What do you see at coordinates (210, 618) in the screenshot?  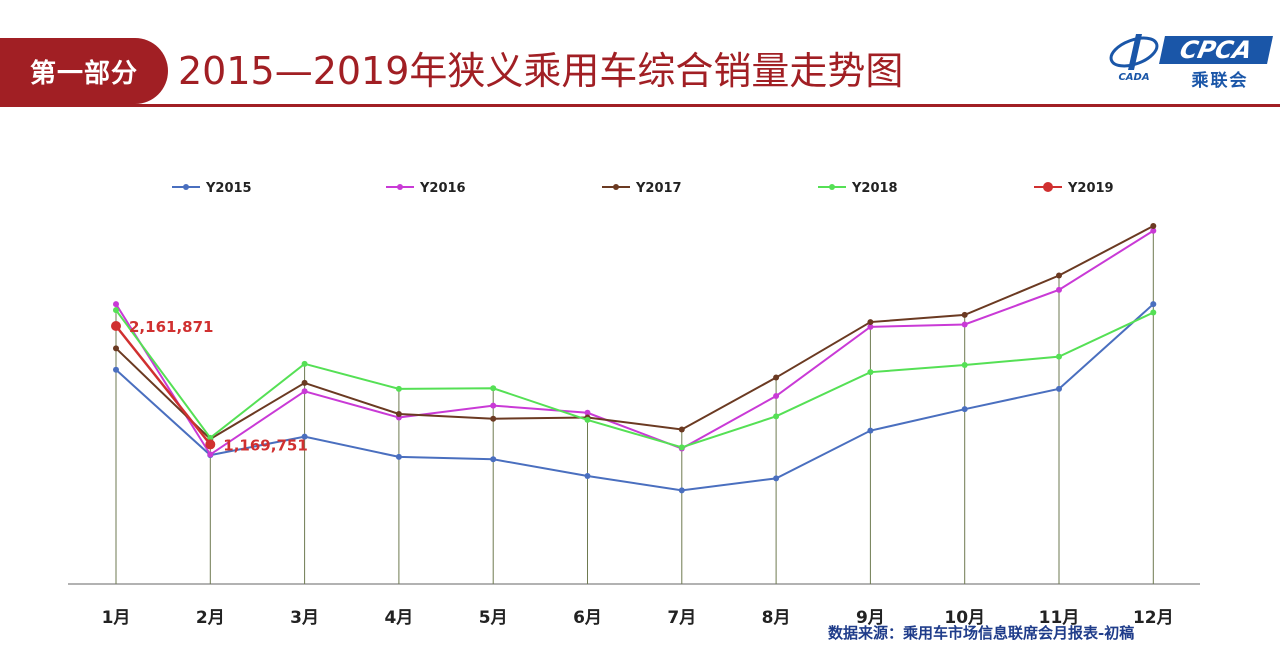 I see `x-tick-label: 2月` at bounding box center [210, 618].